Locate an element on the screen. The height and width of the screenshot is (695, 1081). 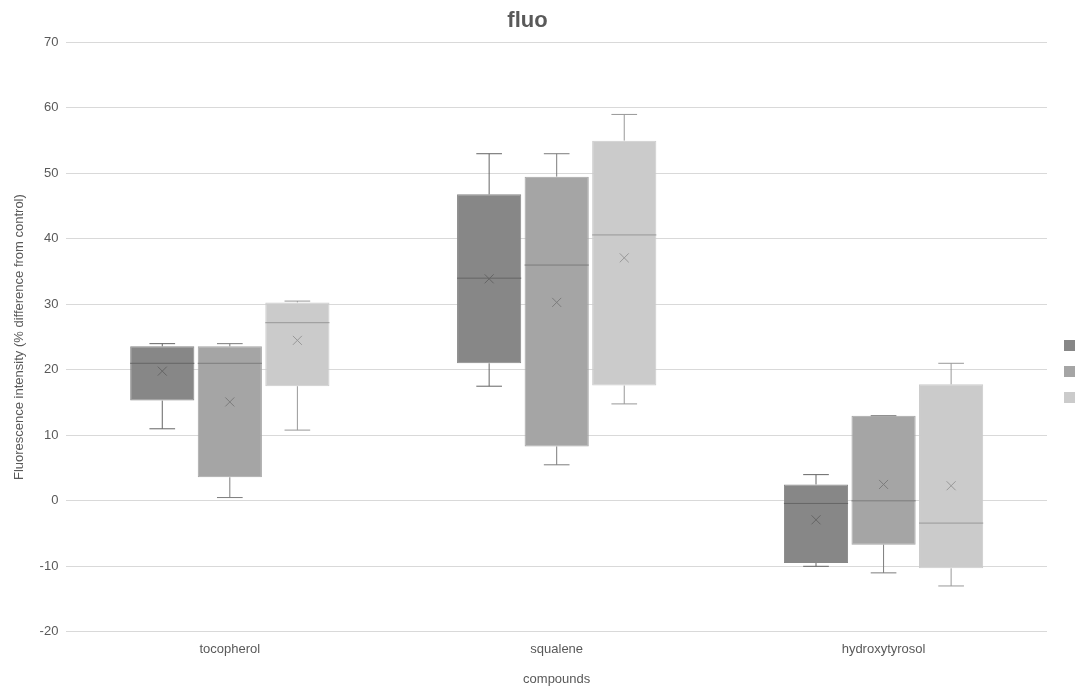
x-axis-title: compounds is located at coordinates (557, 678).